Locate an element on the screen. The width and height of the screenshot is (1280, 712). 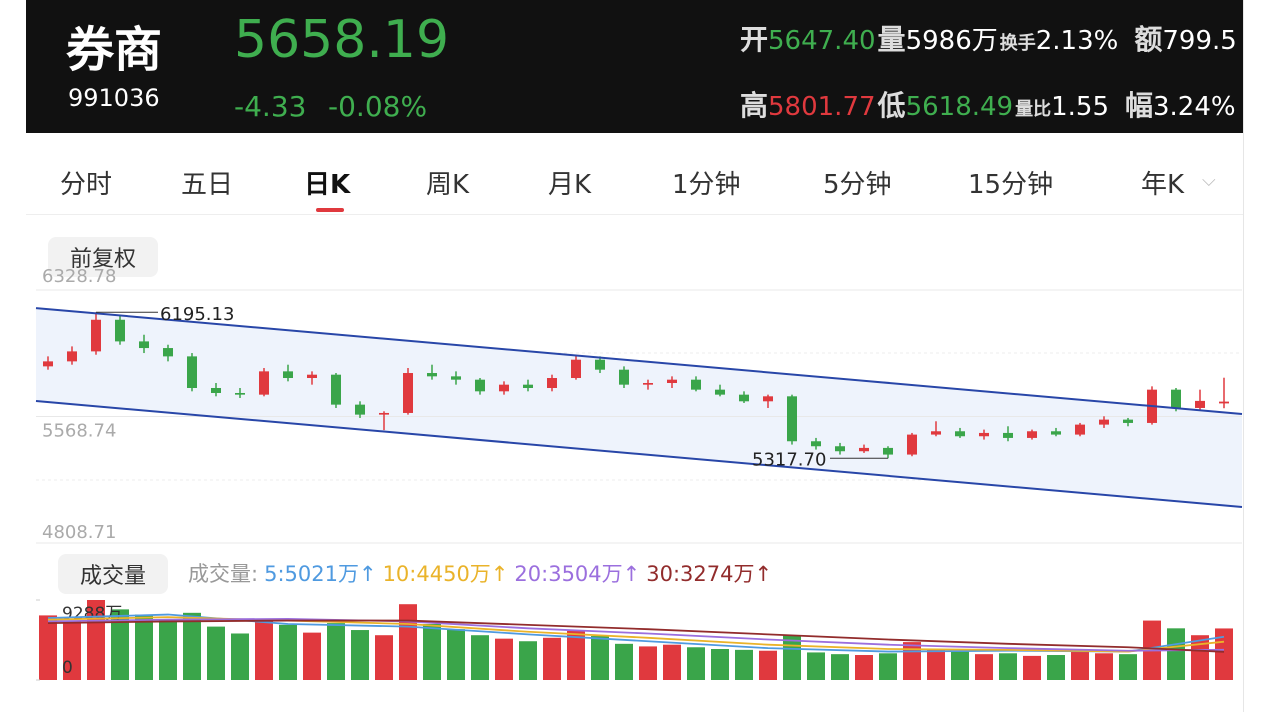
volume-tick-label: 0 is located at coordinates (67, 668).